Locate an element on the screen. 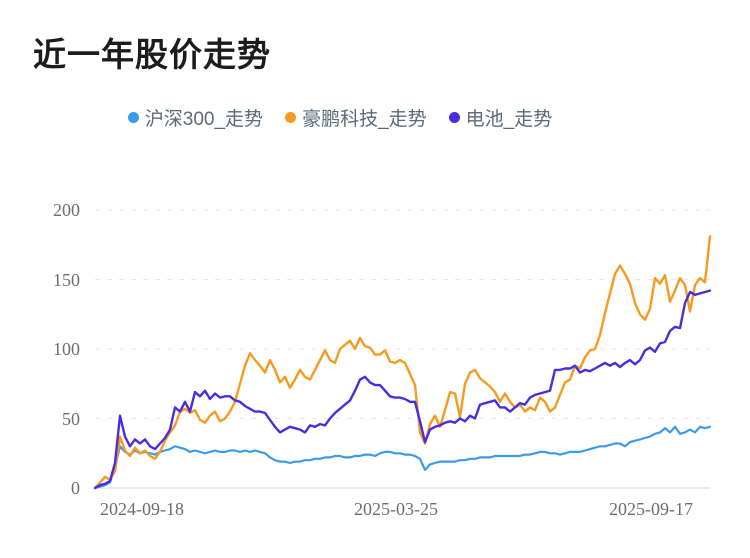 This screenshot has width=750, height=558. legend: 沪深300_走势 豪鹏科技_走势 电池_走势 is located at coordinates (340, 117).